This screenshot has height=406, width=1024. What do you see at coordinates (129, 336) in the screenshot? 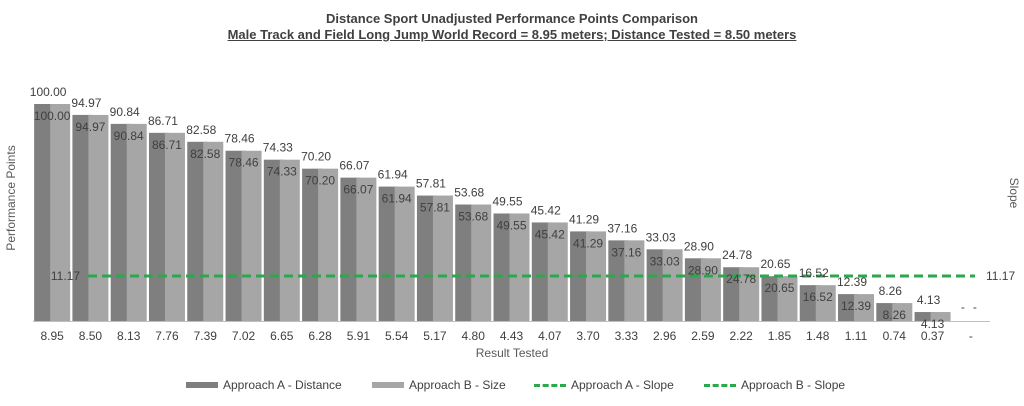
I see `x-tick-label: 8.13` at bounding box center [129, 336].